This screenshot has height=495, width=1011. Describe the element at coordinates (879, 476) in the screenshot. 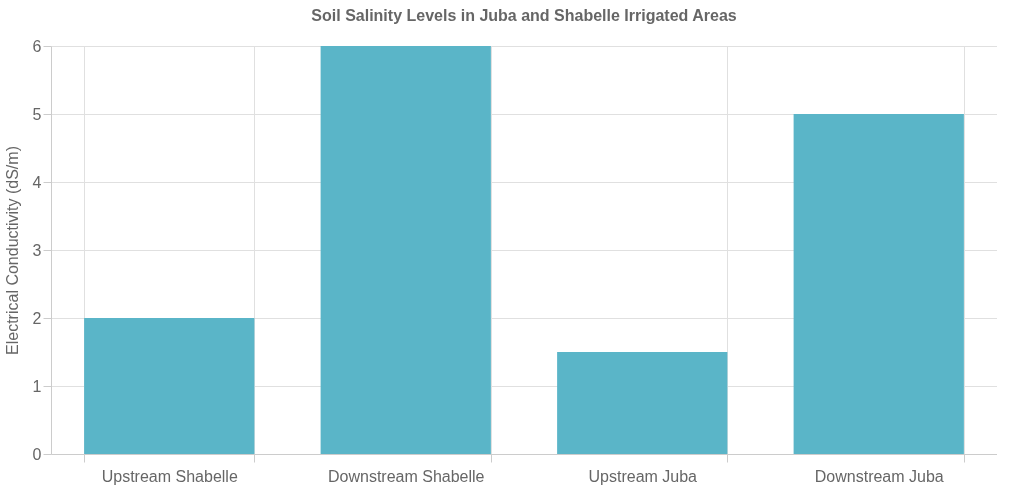

I see `x-tick-label: Downstream Juba` at that location.